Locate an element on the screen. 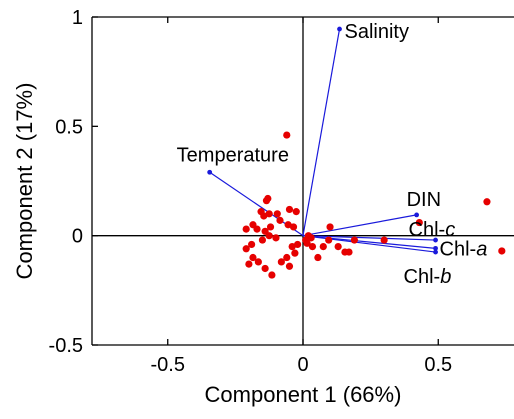  y-axis-title: Component 2 (17%) is located at coordinates (24, 181).